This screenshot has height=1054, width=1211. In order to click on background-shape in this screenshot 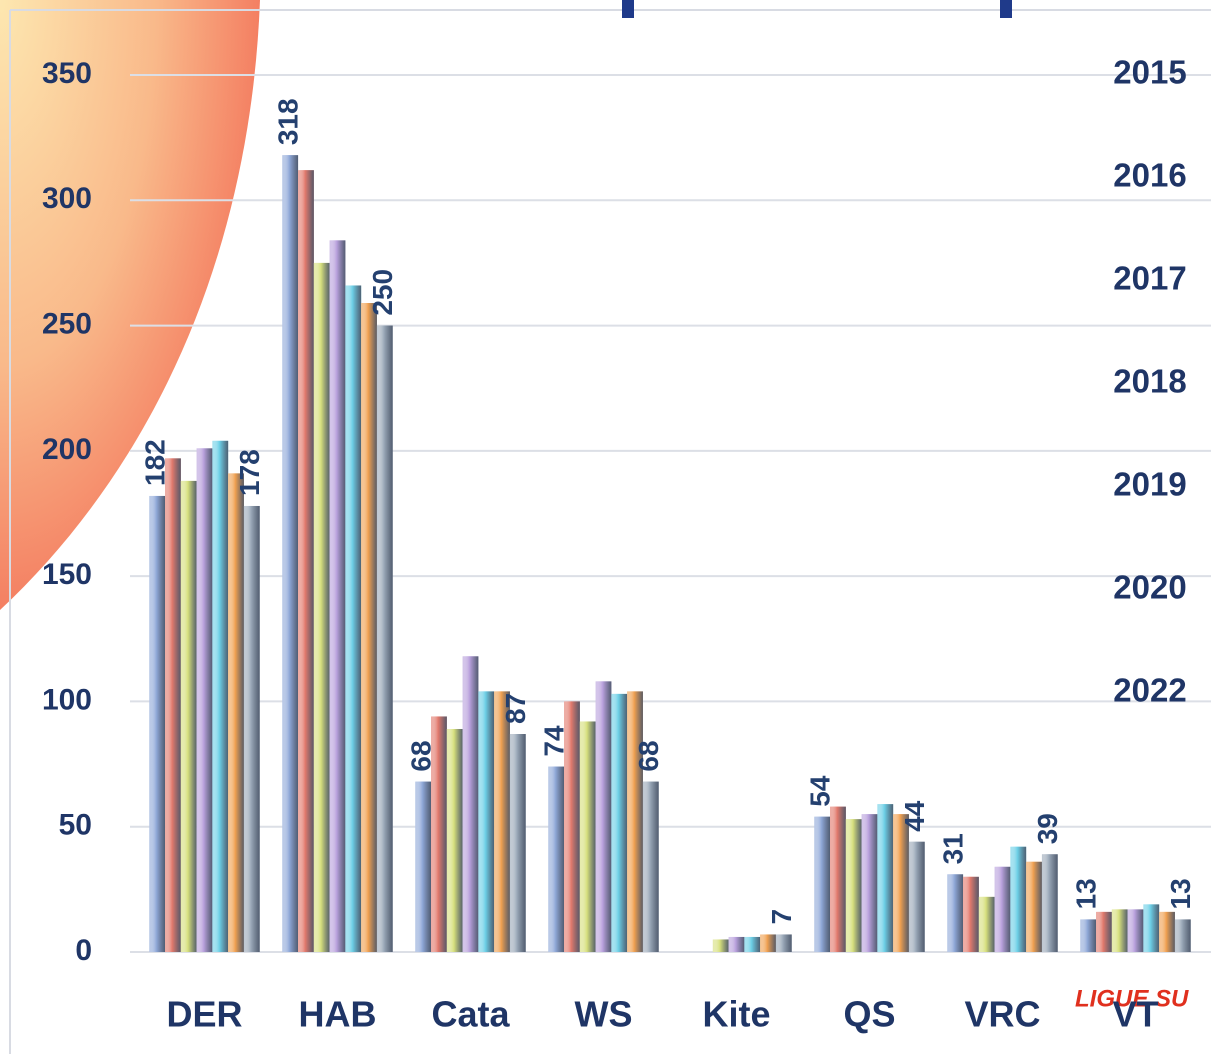, I will do `click(130, 305)`.